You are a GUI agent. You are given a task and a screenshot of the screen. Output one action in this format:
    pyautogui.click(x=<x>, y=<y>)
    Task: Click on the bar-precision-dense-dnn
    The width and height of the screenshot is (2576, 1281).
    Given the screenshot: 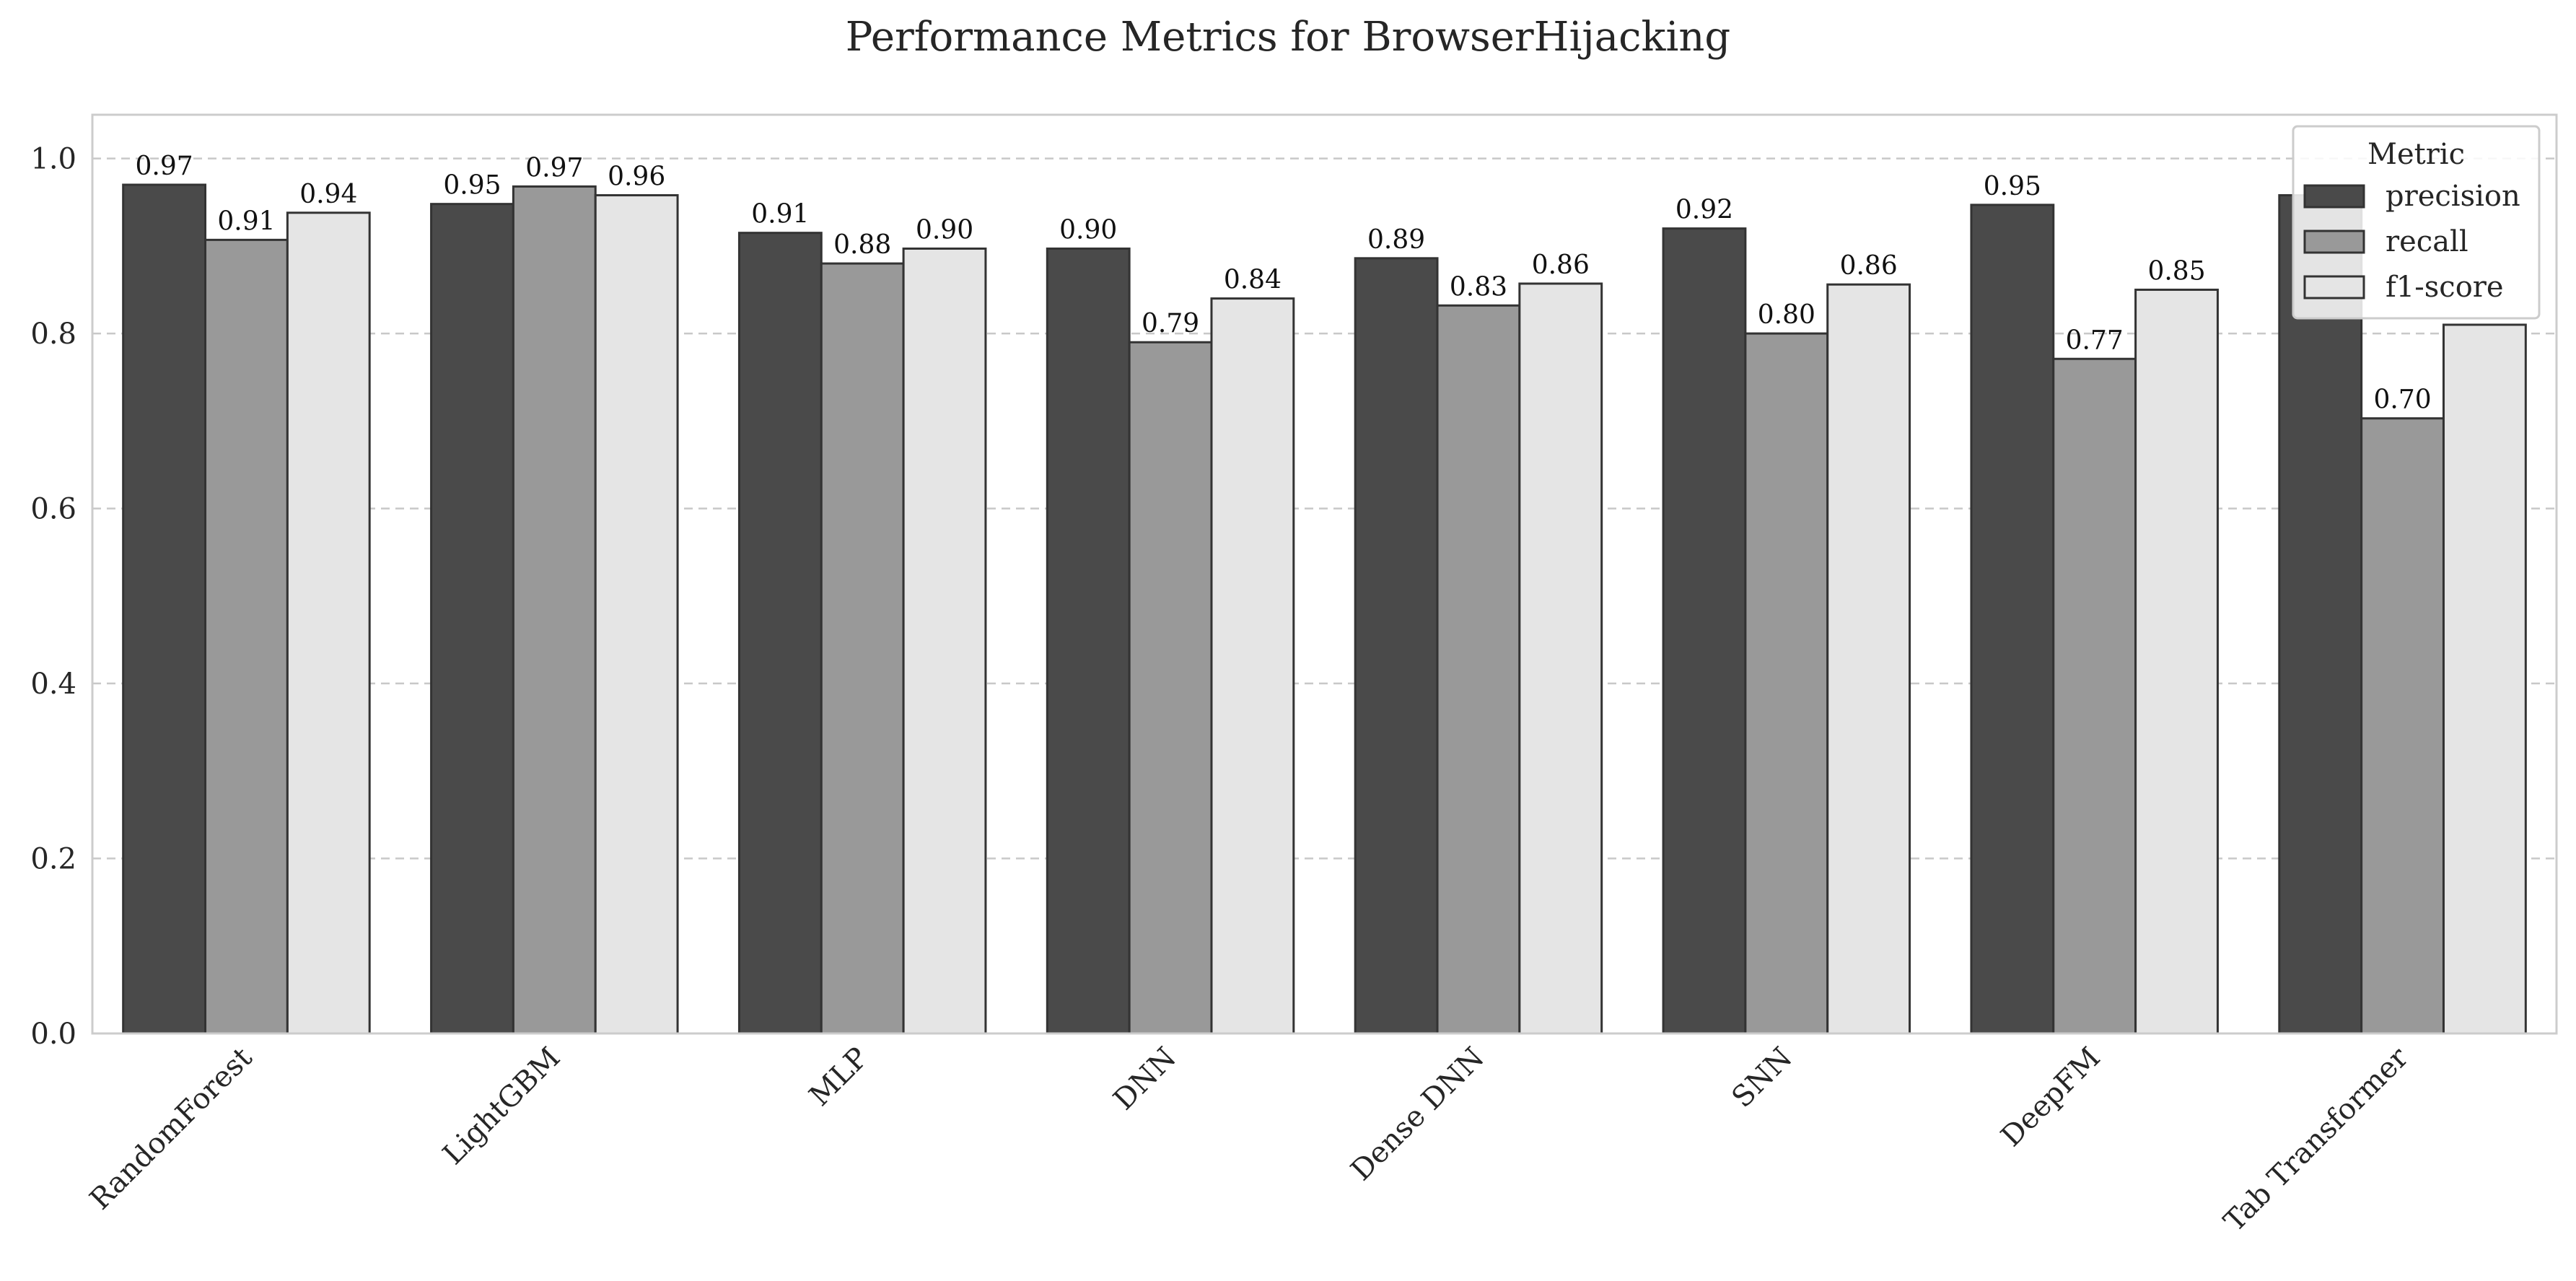 What is the action you would take?
    pyautogui.click(x=1396, y=646)
    